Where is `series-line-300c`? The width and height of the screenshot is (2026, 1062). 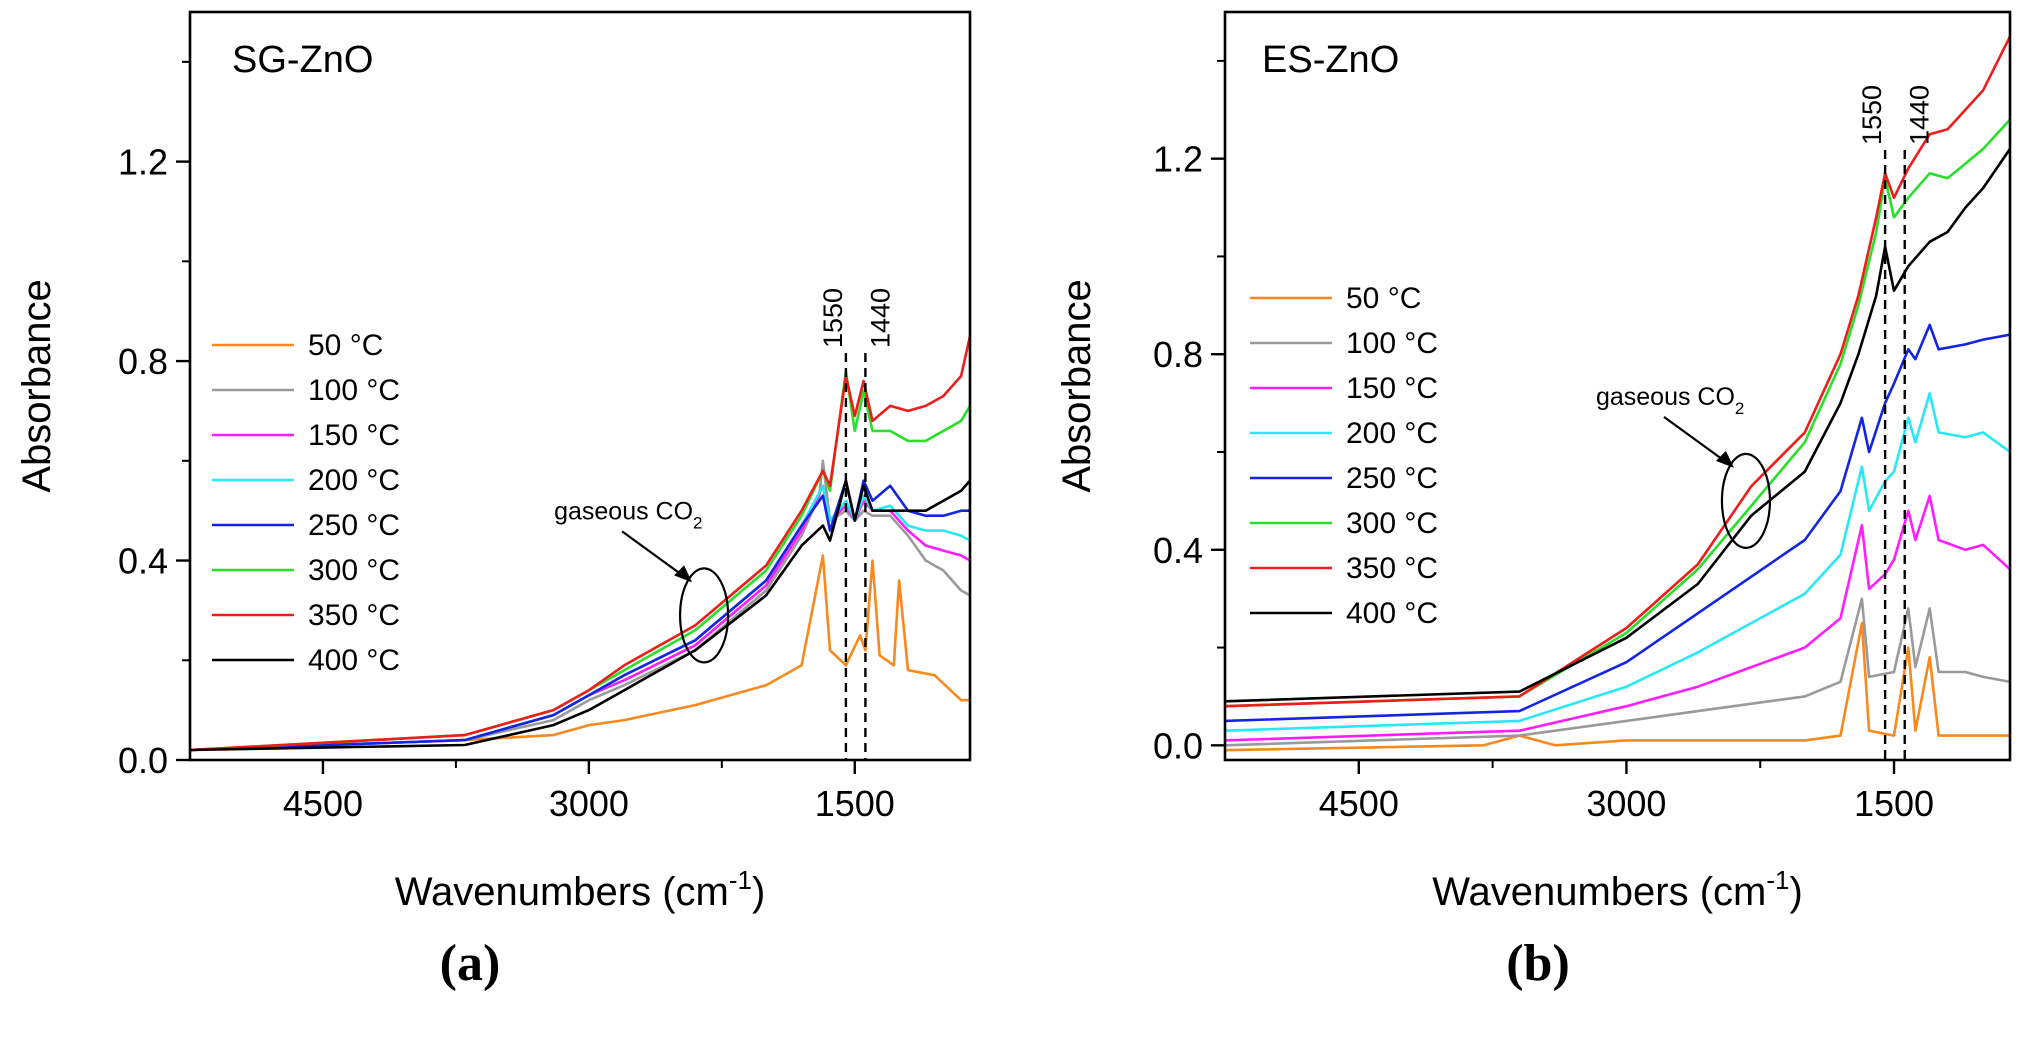
series-line-300c is located at coordinates (580, 560).